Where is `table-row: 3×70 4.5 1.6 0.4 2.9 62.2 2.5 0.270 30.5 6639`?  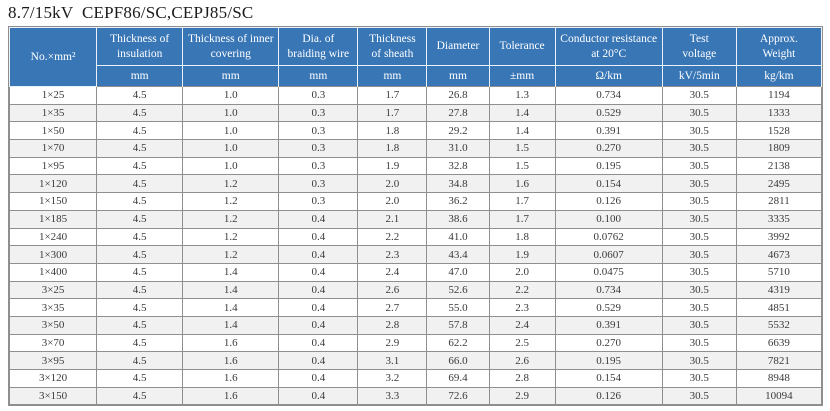
table-row: 3×70 4.5 1.6 0.4 2.9 62.2 2.5 0.270 30.5 6639 is located at coordinates (415, 343).